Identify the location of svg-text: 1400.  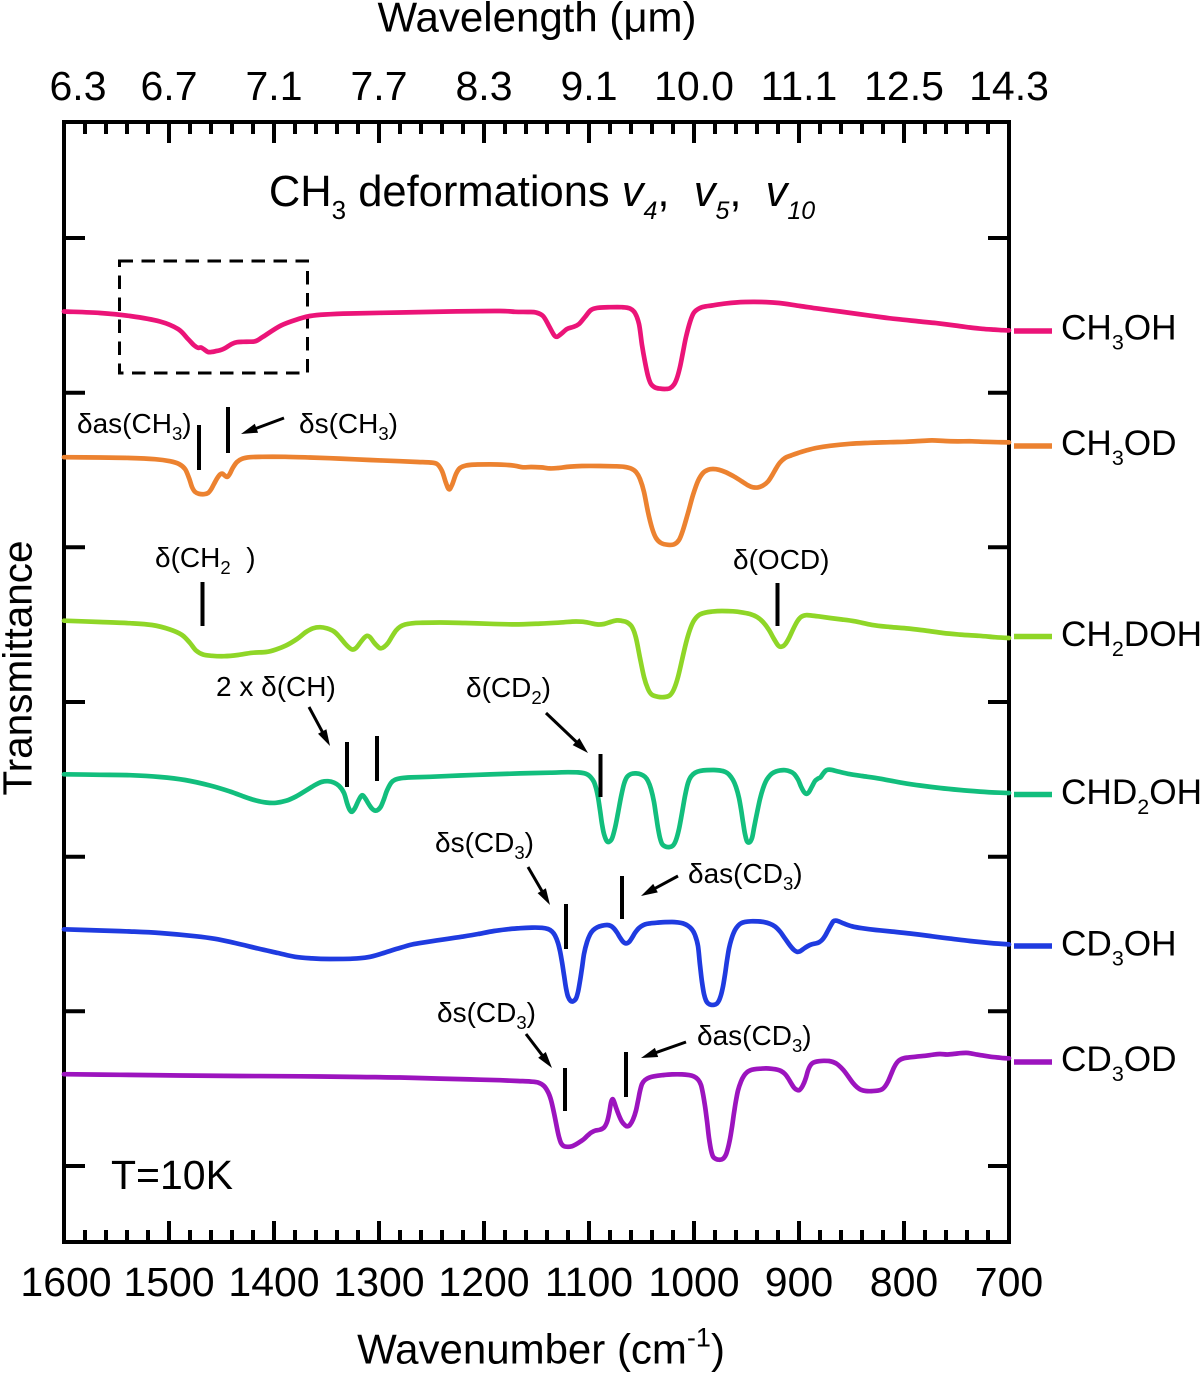
(273, 1282).